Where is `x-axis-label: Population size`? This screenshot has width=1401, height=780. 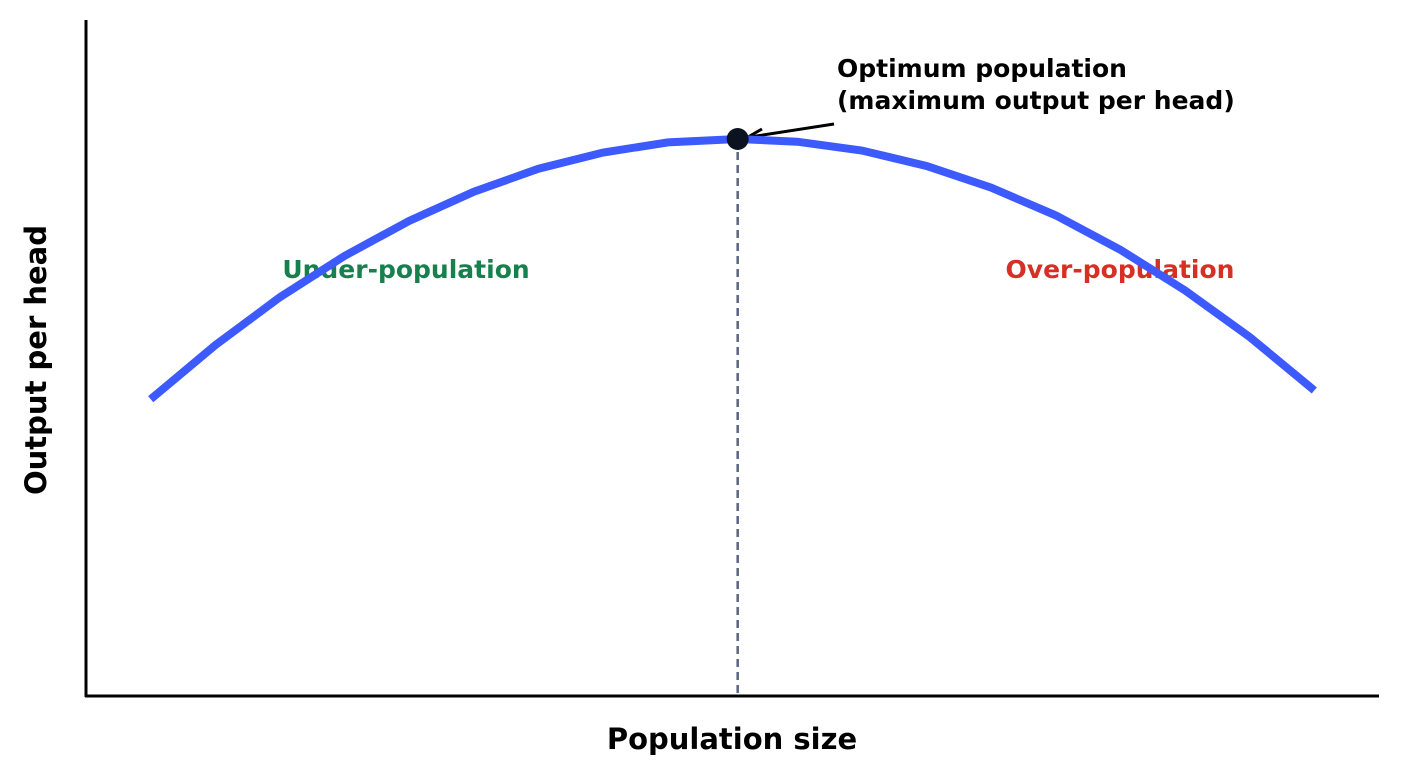
x-axis-label: Population size is located at coordinates (732, 739).